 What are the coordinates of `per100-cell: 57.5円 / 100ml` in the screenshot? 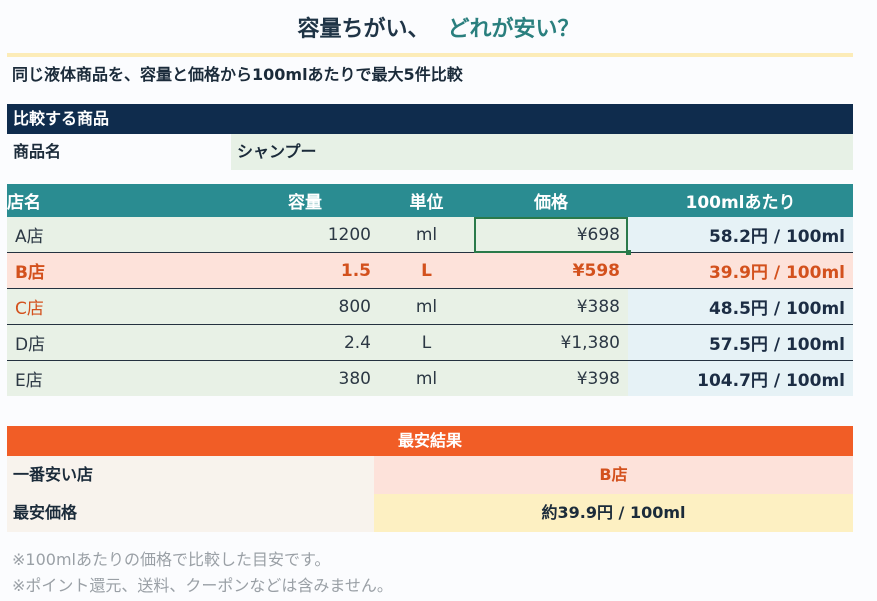 It's located at (740, 342).